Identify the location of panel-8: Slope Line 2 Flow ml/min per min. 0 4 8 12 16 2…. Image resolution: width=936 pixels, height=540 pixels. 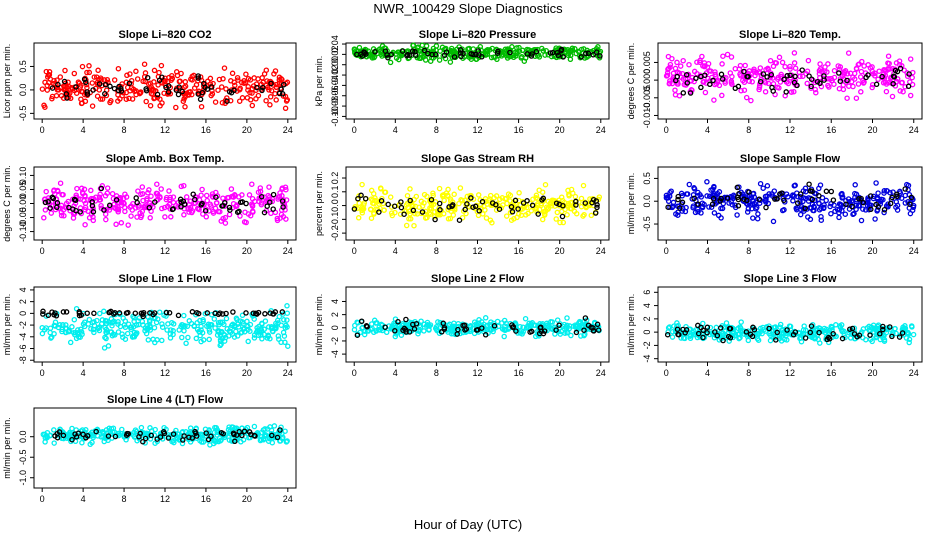
(462, 325).